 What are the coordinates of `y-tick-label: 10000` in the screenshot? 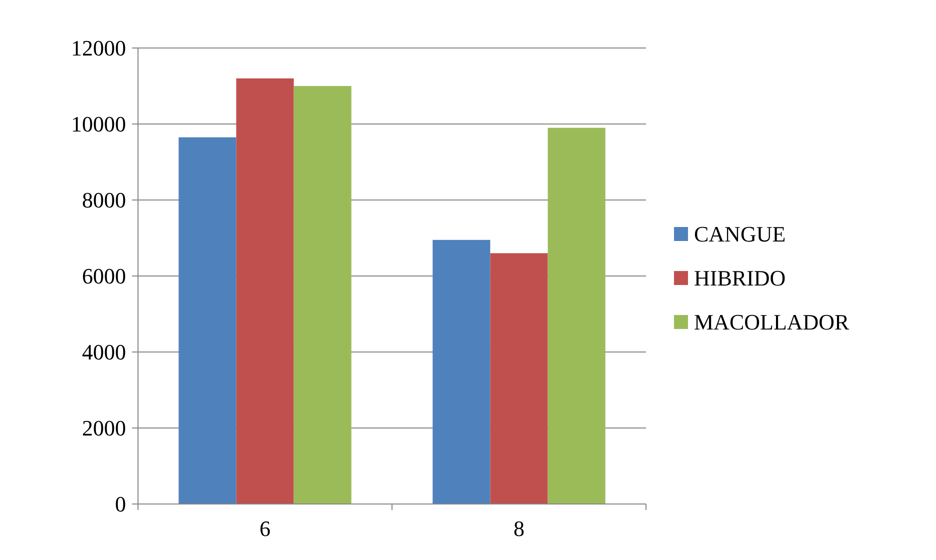 It's located at (98, 124).